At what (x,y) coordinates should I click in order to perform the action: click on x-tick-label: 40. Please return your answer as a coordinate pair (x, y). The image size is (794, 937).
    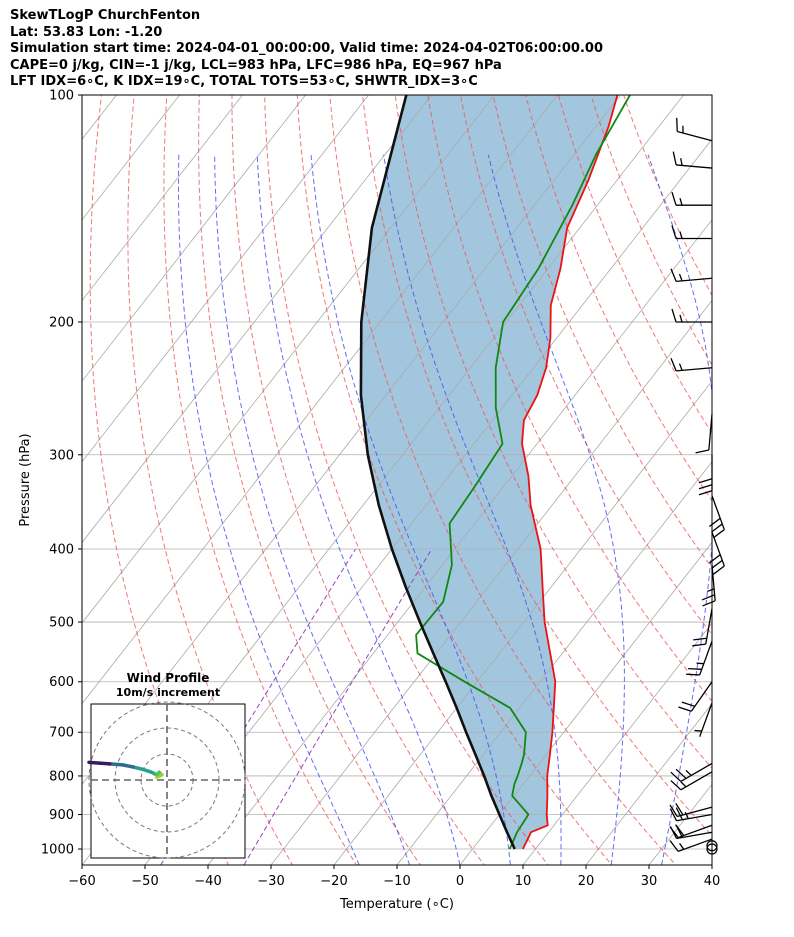
    Looking at the image, I should click on (712, 881).